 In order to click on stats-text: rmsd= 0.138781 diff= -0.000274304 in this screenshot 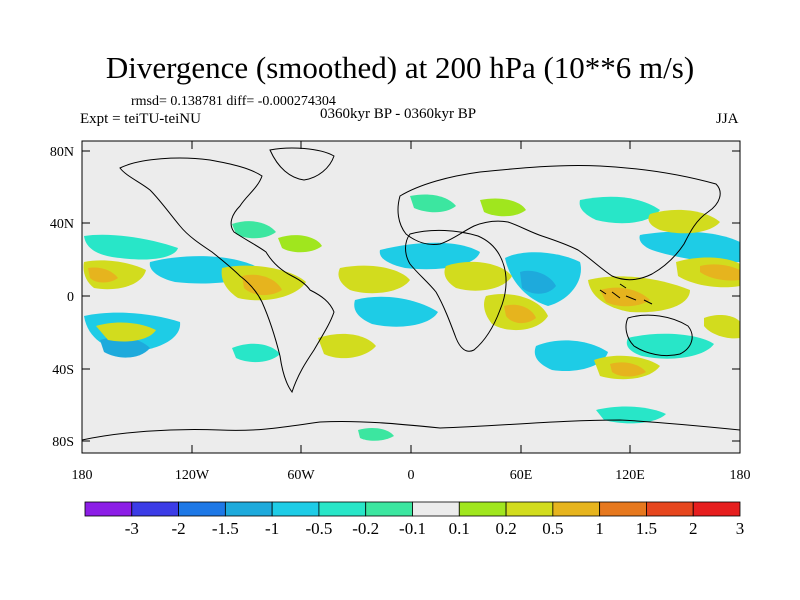, I will do `click(233, 101)`.